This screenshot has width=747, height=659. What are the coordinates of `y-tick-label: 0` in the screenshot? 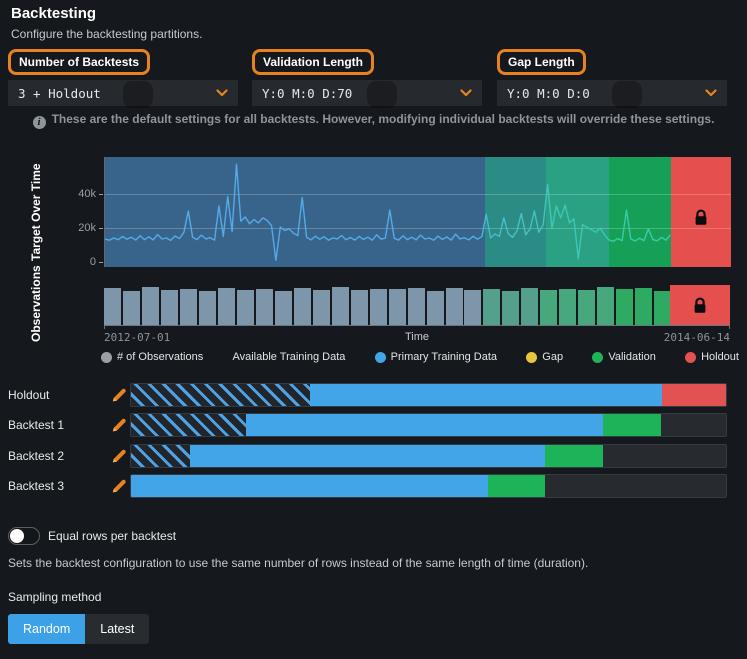 It's located at (92, 262).